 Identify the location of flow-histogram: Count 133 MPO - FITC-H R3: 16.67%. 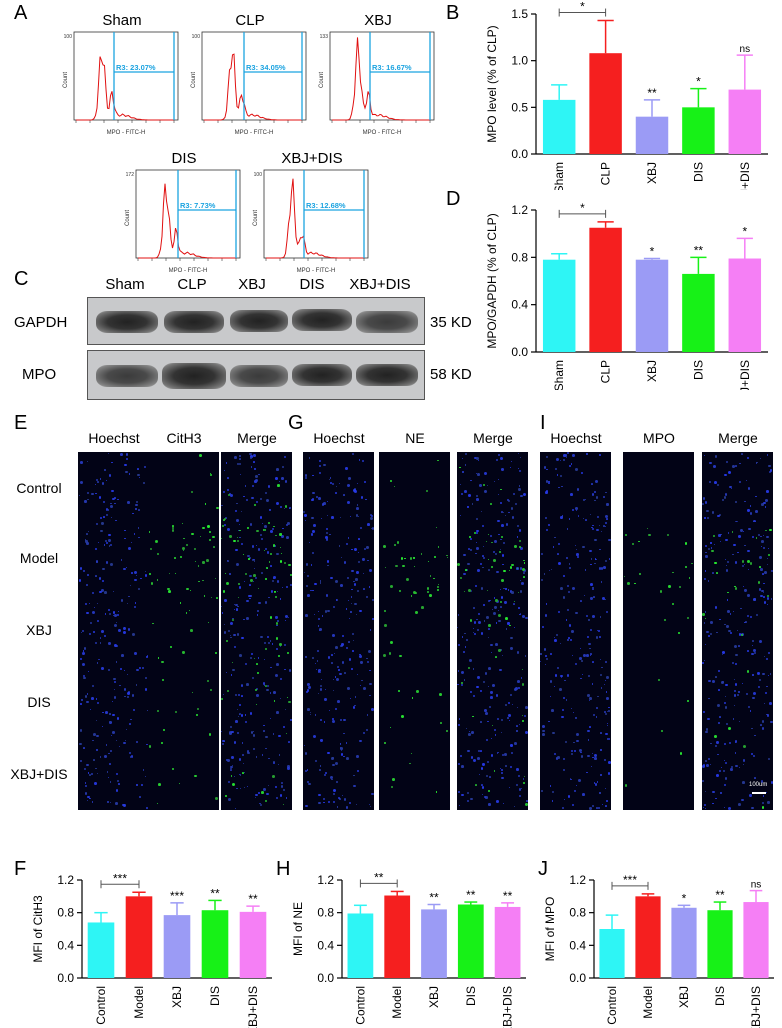
(377, 83).